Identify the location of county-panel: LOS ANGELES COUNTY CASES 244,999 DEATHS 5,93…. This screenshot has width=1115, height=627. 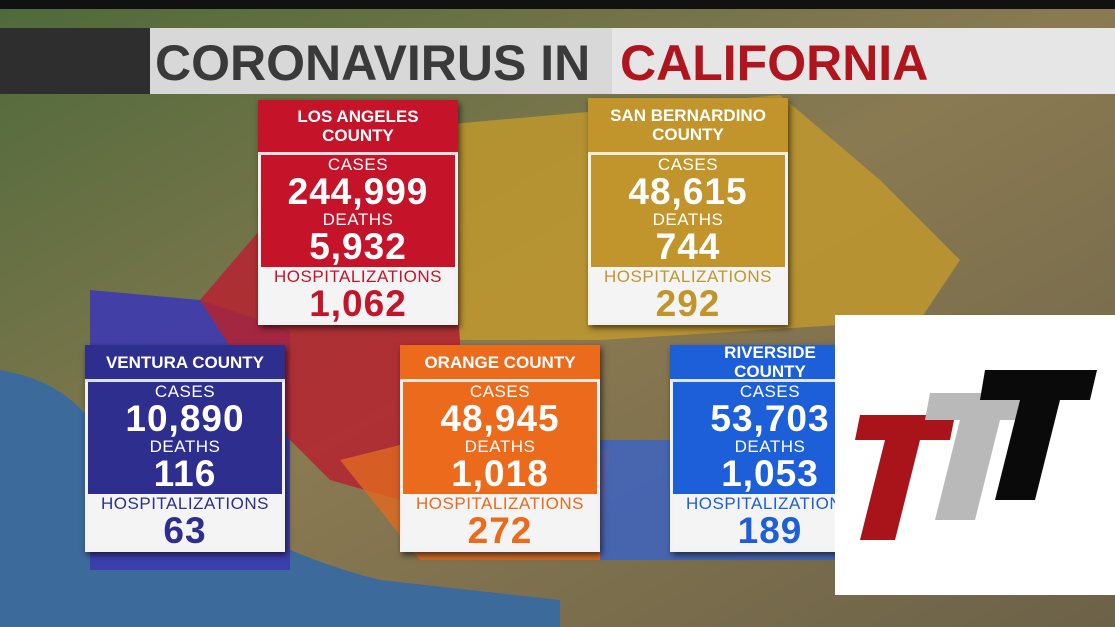
(358, 212).